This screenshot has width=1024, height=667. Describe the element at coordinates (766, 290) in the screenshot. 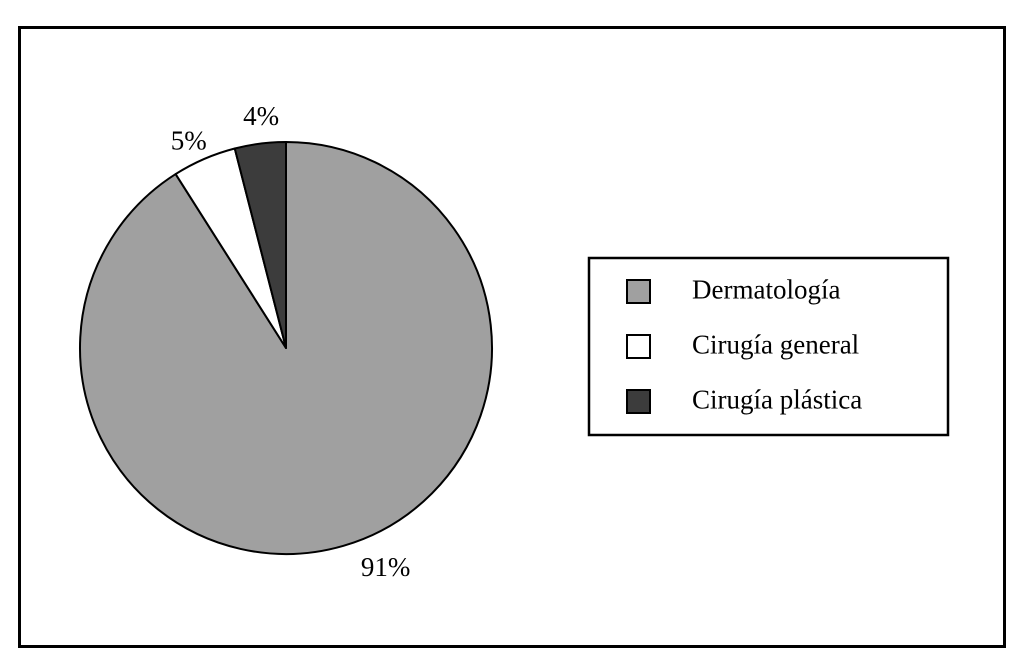

I see `legend-label-1: Dermatología` at that location.